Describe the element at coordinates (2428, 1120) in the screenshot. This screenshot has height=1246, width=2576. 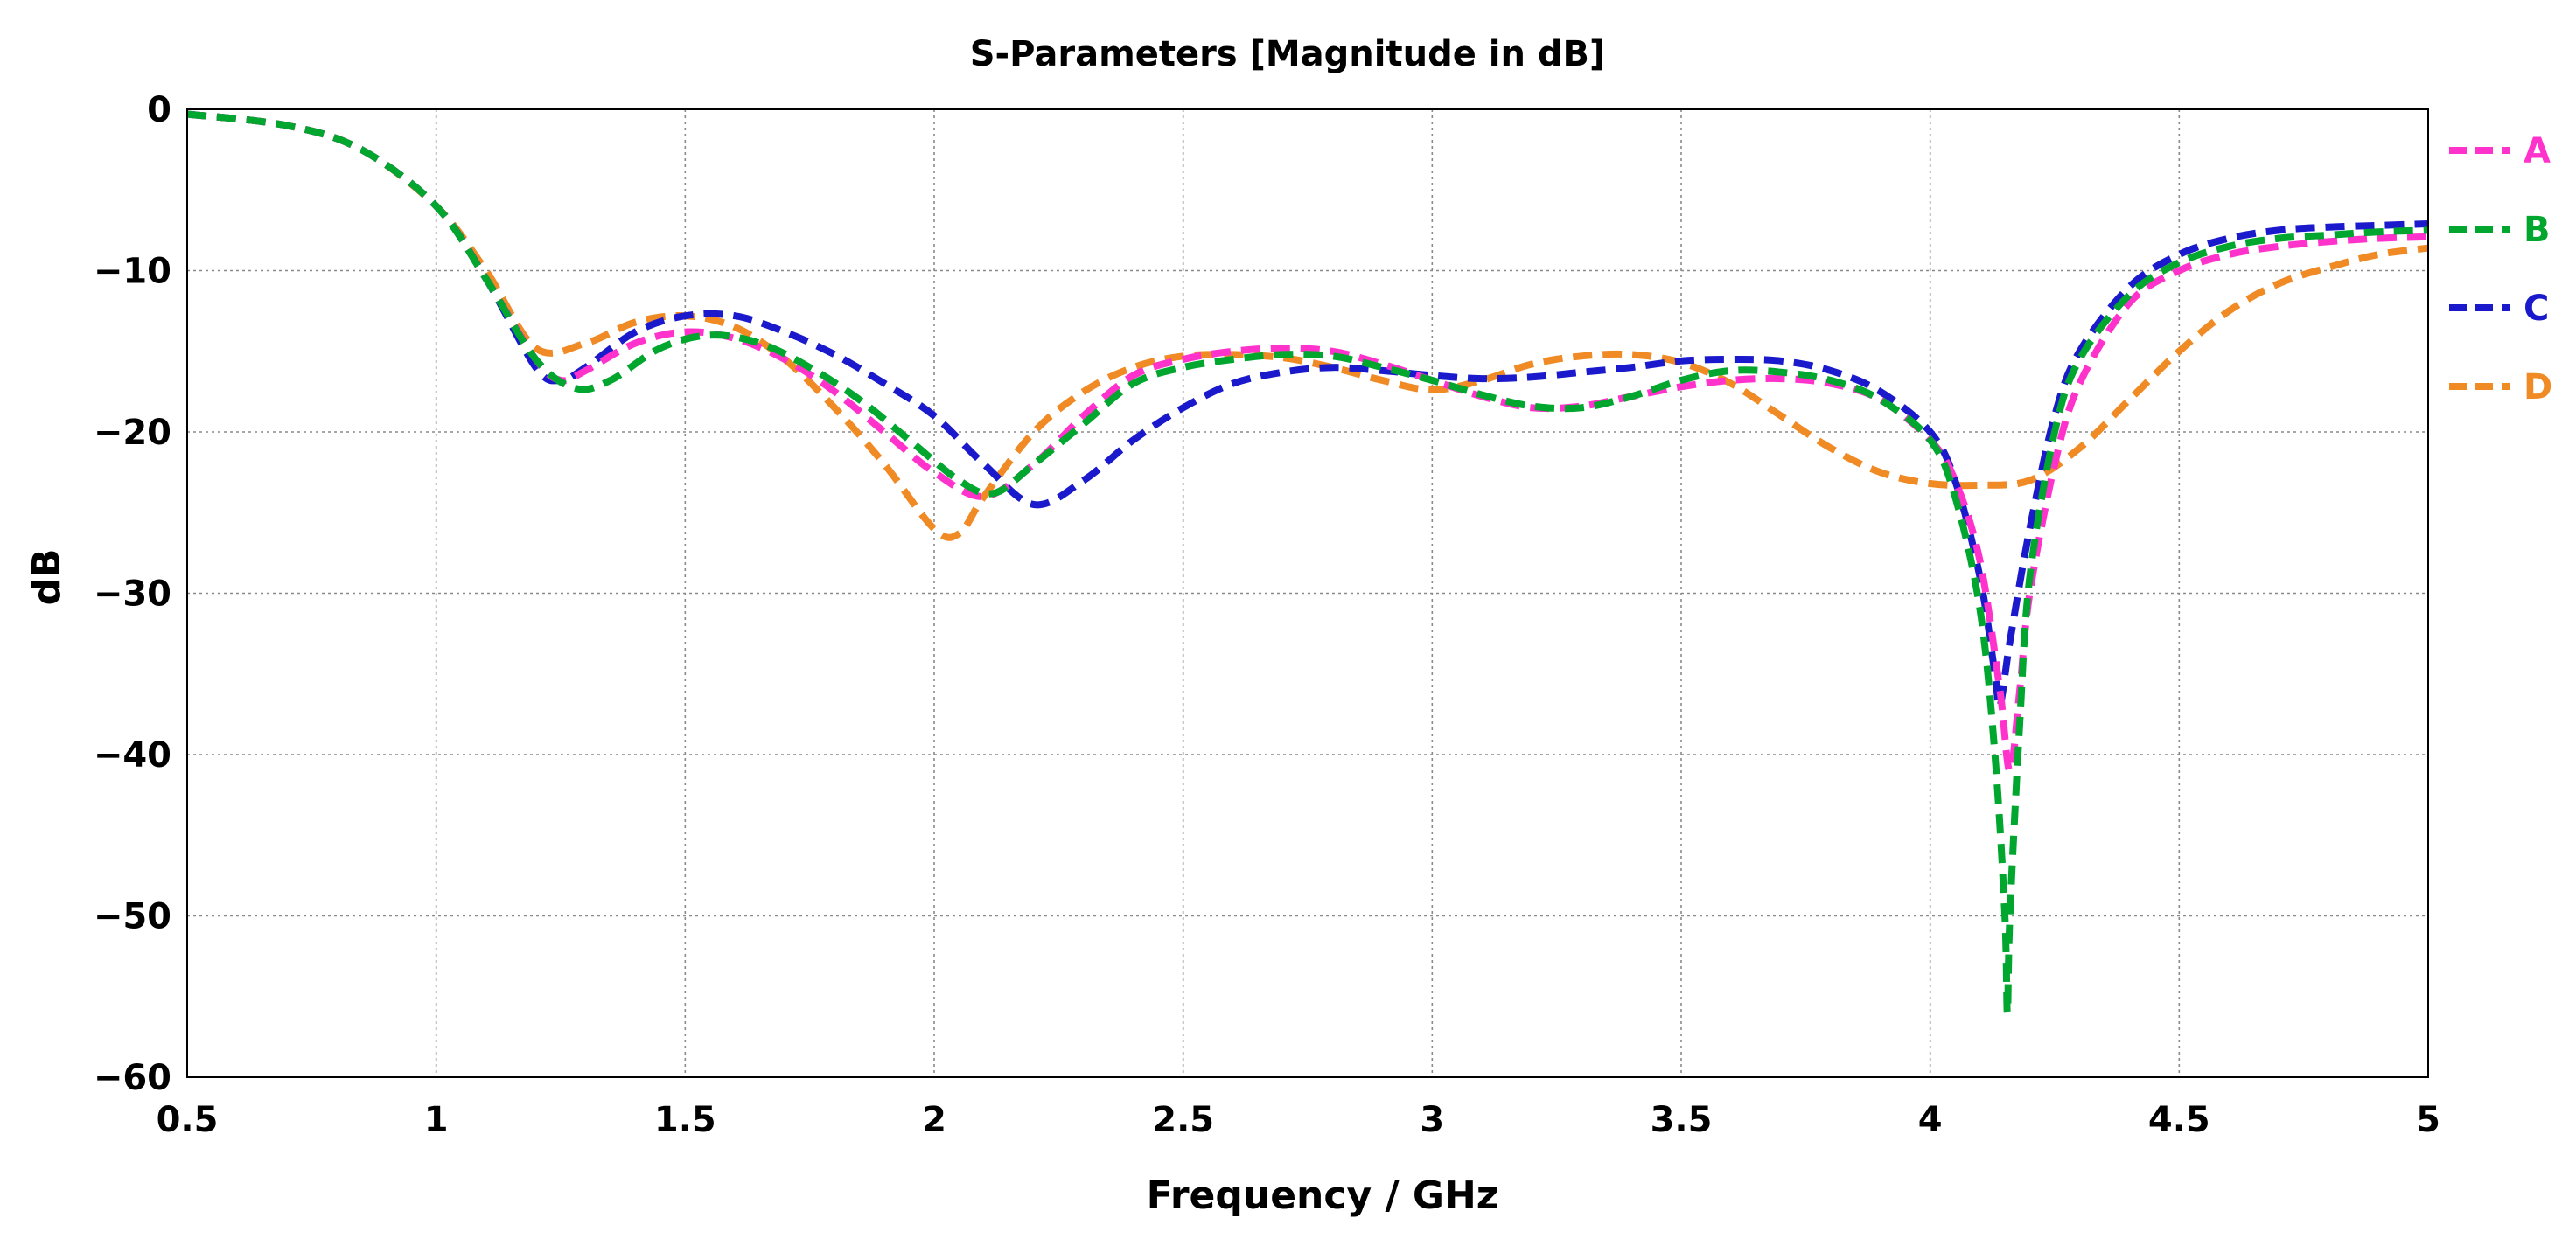
I see `x-tick-label: 5` at that location.